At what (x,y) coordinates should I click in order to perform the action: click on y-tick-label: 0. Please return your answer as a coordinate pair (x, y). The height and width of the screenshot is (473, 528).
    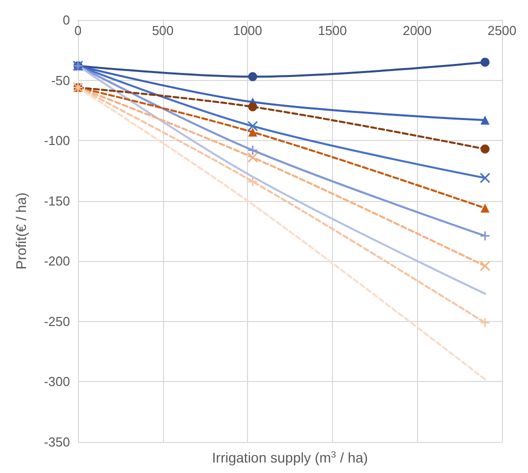
    Looking at the image, I should click on (66, 20).